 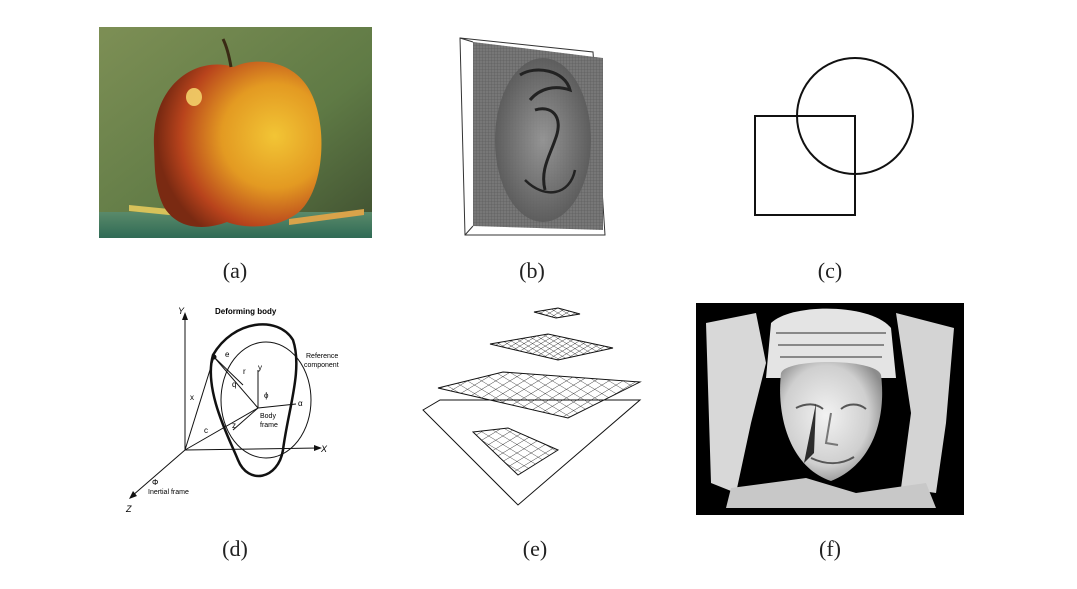 I want to click on caption-b: (b), so click(x=532, y=270).